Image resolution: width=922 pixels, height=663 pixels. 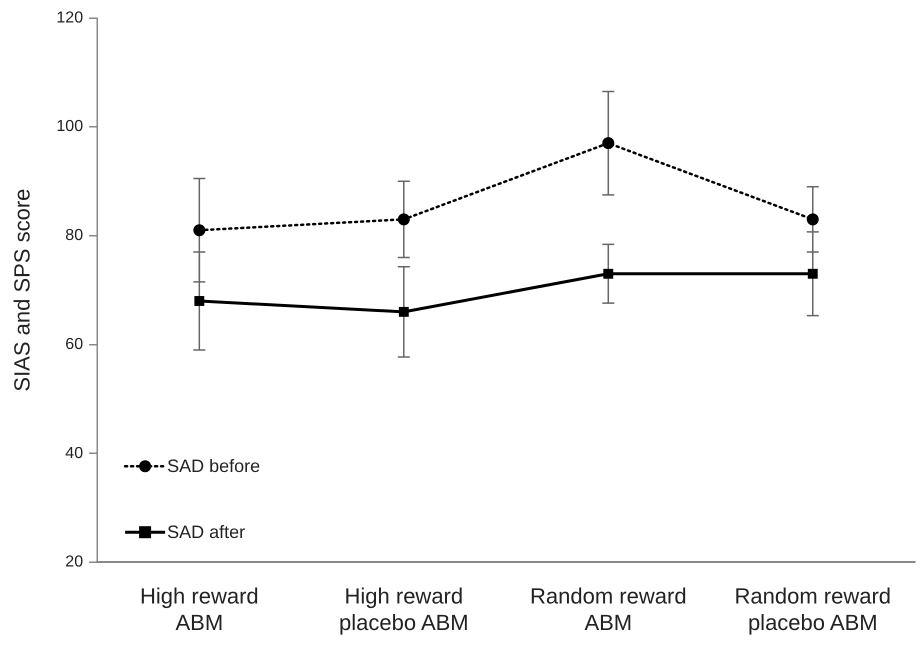 What do you see at coordinates (403, 609) in the screenshot?
I see `x-tick-label: High reward placebo ABM` at bounding box center [403, 609].